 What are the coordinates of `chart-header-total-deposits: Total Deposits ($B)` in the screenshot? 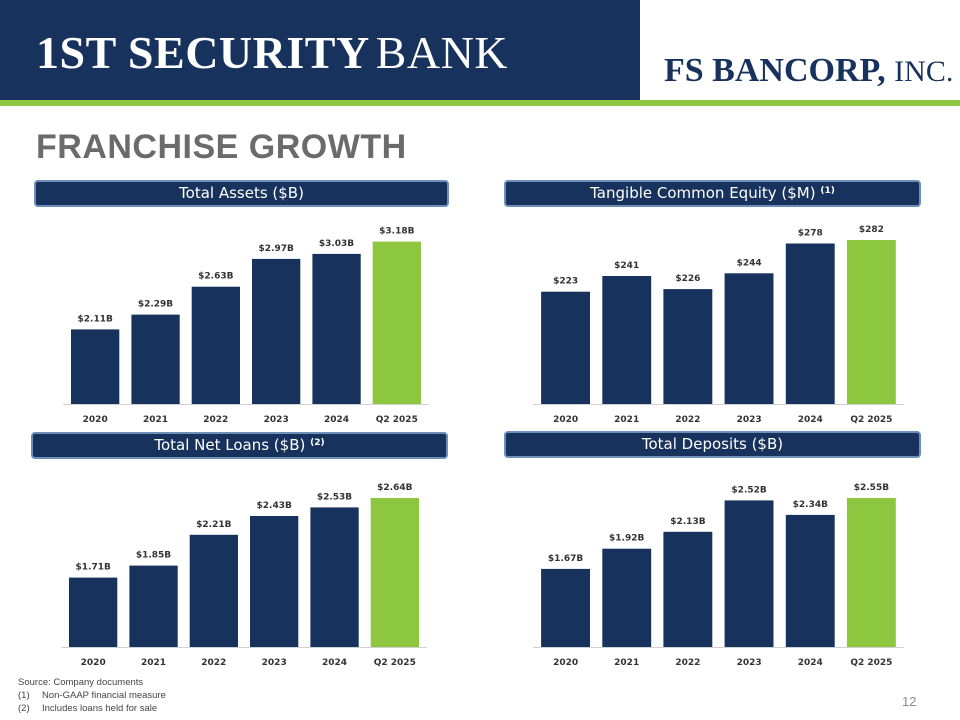 It's located at (712, 444).